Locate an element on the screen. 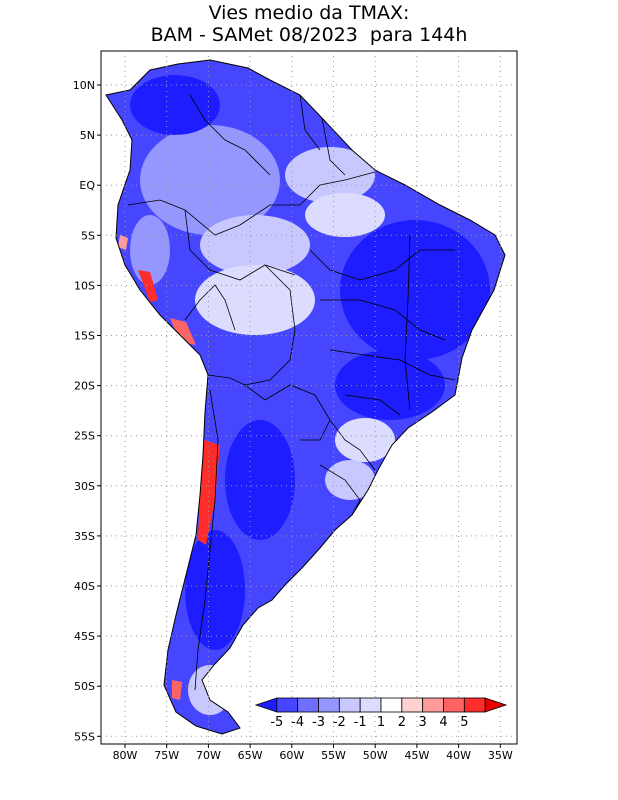  lon-tick-label: 40W is located at coordinates (458, 755).